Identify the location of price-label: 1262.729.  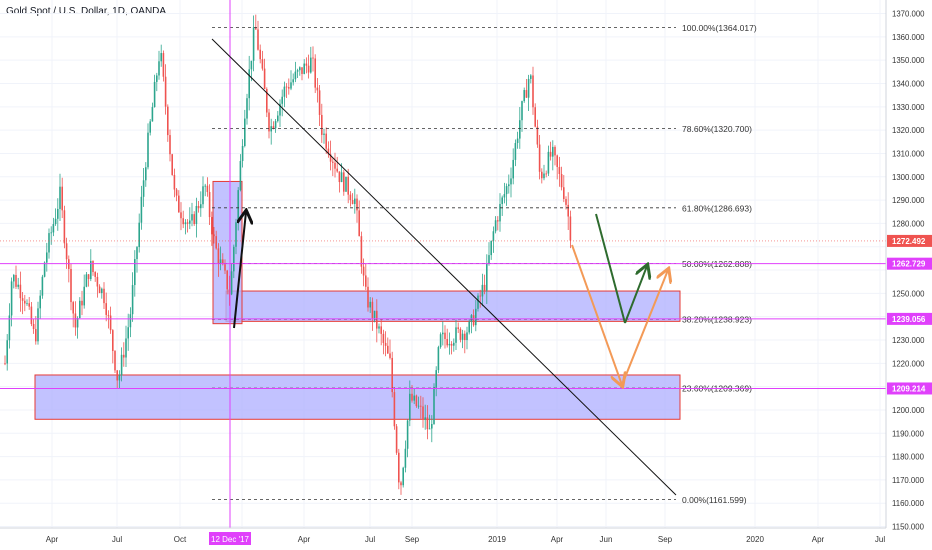
(909, 264).